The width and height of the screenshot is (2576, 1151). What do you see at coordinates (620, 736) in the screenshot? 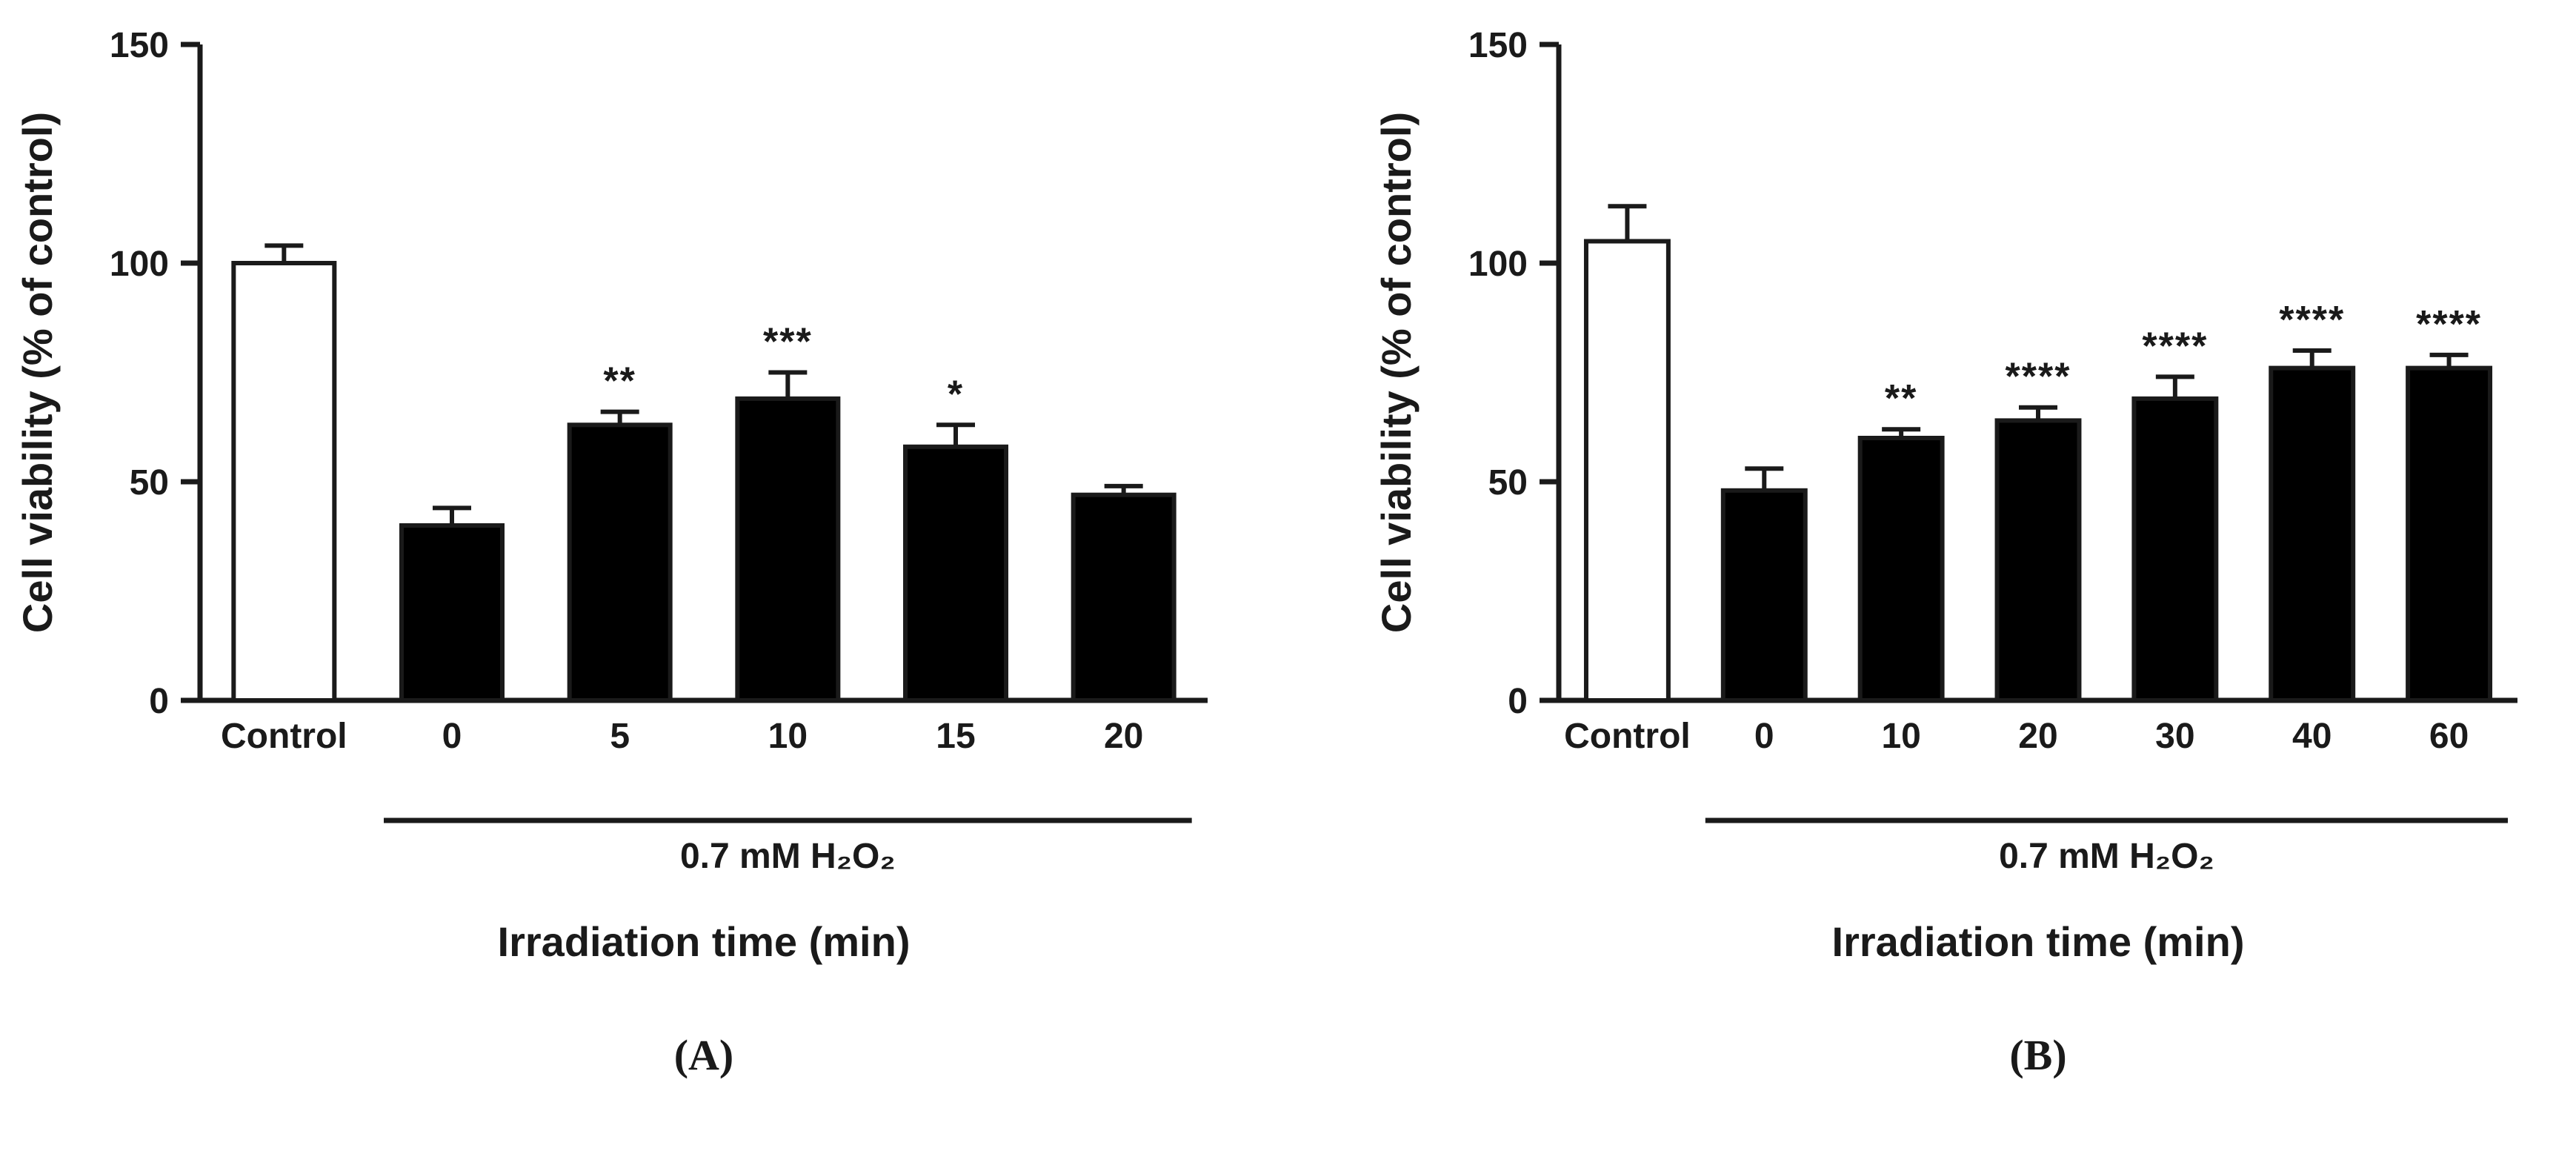
I see `x-tick-label: 5` at bounding box center [620, 736].